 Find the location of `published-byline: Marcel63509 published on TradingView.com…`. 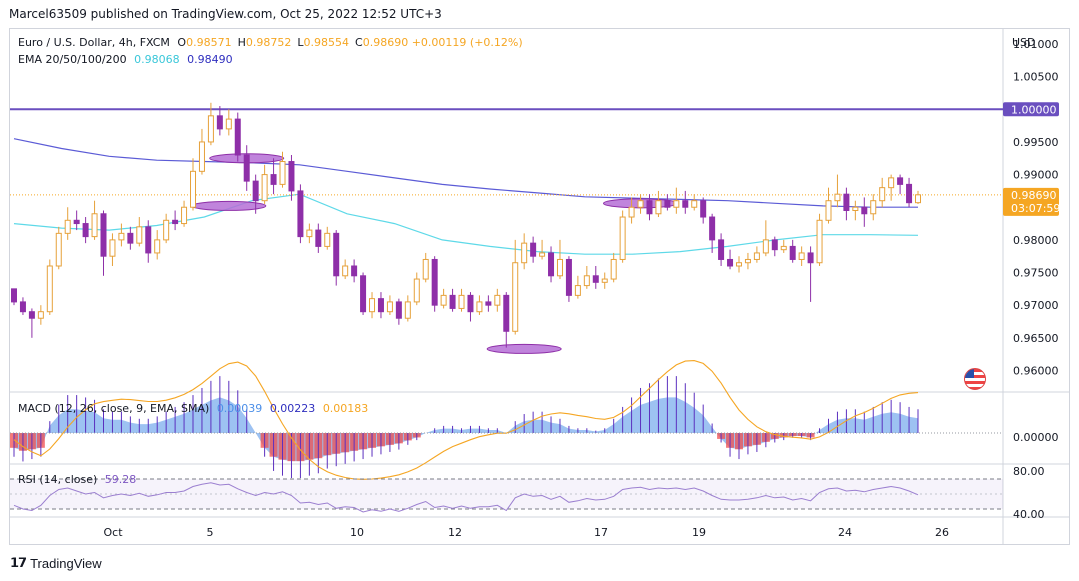

published-byline: Marcel63509 published on TradingView.com… is located at coordinates (225, 14).